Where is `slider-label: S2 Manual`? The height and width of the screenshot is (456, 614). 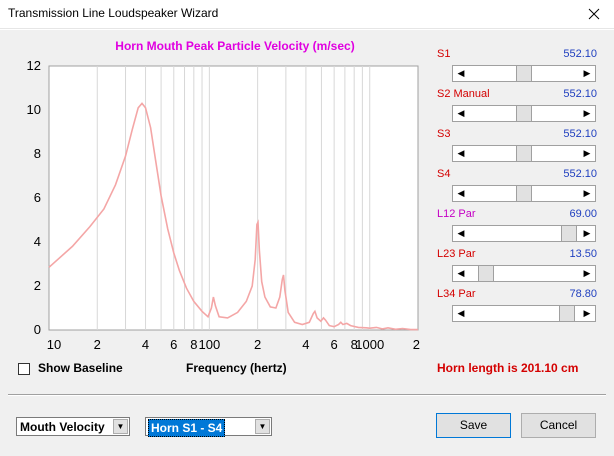 slider-label: S2 Manual is located at coordinates (463, 94).